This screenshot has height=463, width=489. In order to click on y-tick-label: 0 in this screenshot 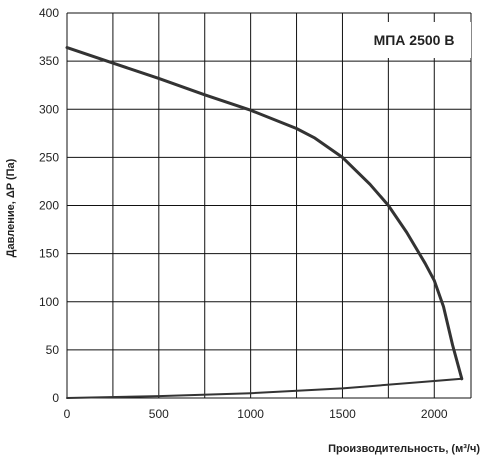, I will do `click(55, 398)`.